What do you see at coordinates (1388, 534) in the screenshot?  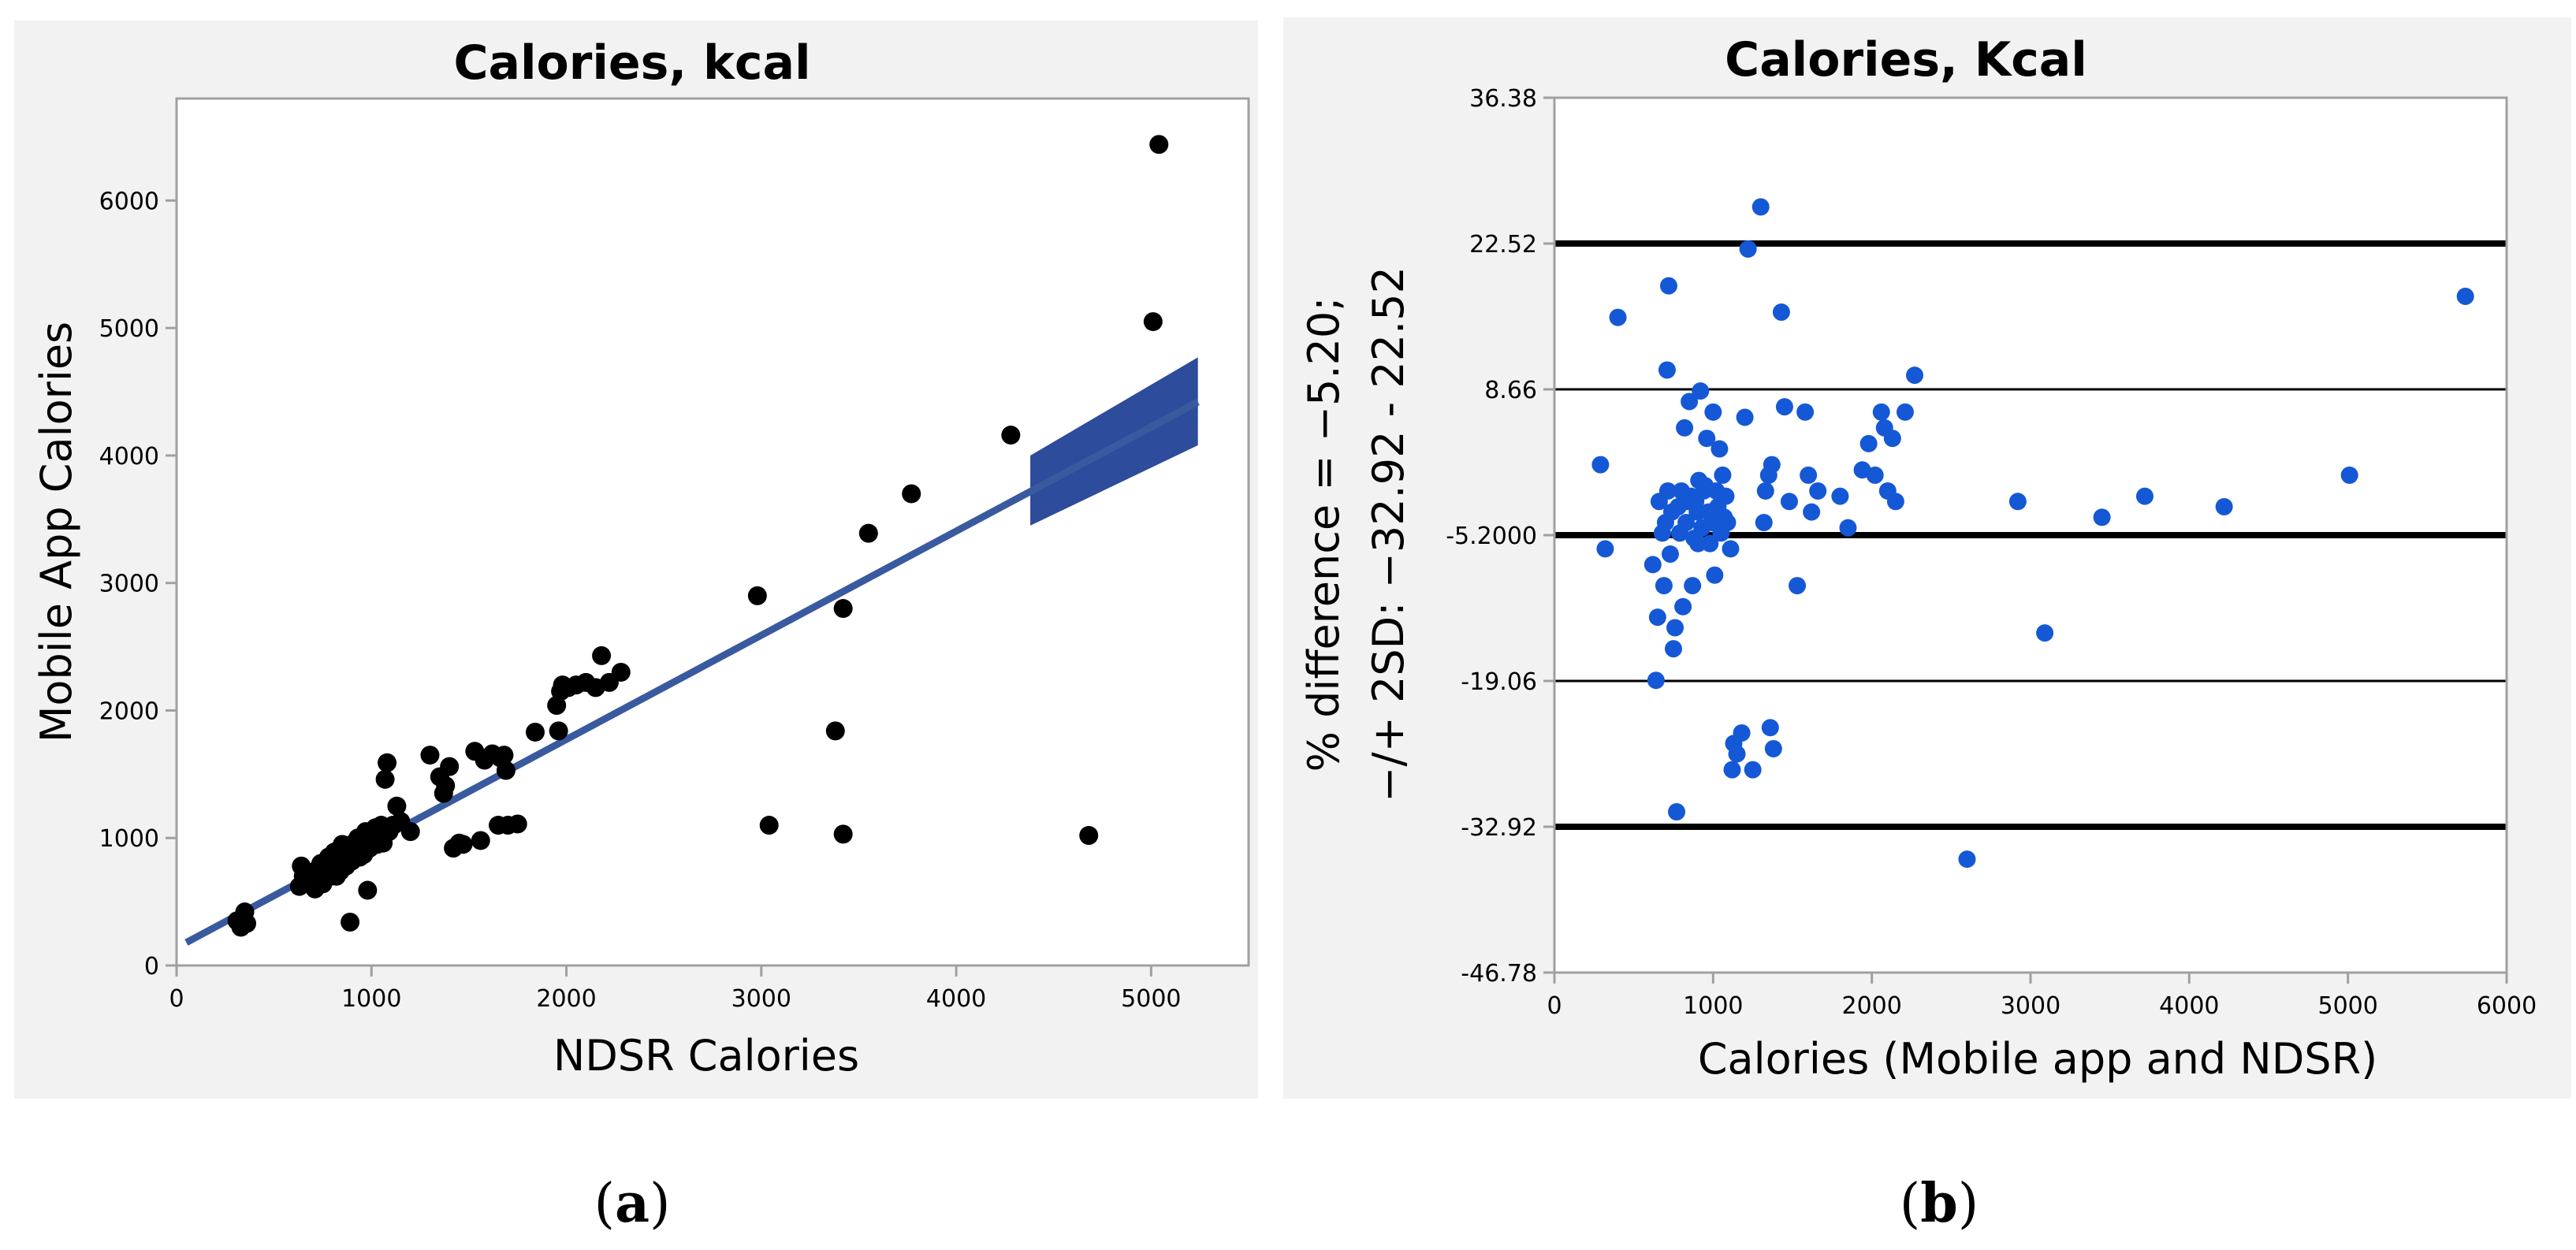 I see `panel-b-y-axis-label-line2: −/+ 2SD: −32.92 - 22.52` at bounding box center [1388, 534].